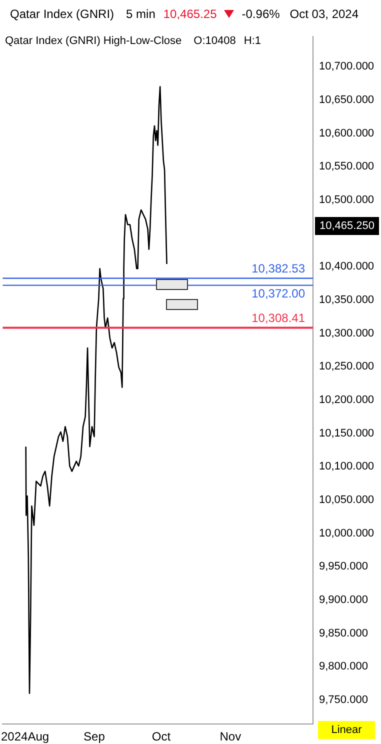 The height and width of the screenshot is (744, 381). I want to click on x-tick-label: Oct, so click(162, 737).